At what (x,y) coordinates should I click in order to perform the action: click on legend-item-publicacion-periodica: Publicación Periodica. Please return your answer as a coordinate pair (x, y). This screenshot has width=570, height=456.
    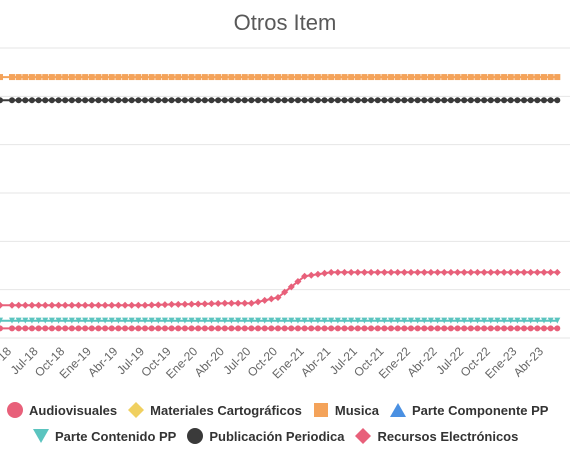
    Looking at the image, I should click on (265, 436).